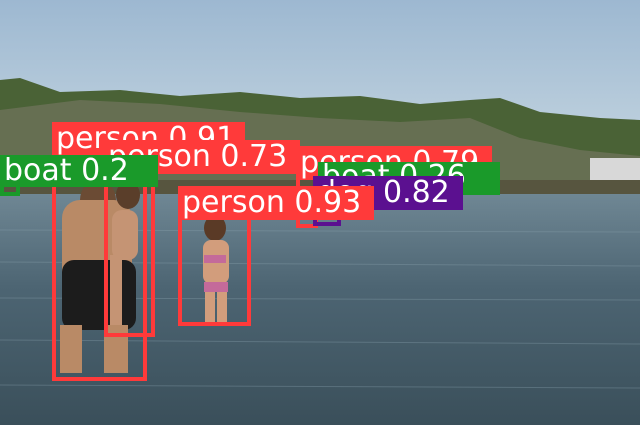 The width and height of the screenshot is (640, 425). Describe the element at coordinates (125, 253) in the screenshot. I see `child-figure` at that location.